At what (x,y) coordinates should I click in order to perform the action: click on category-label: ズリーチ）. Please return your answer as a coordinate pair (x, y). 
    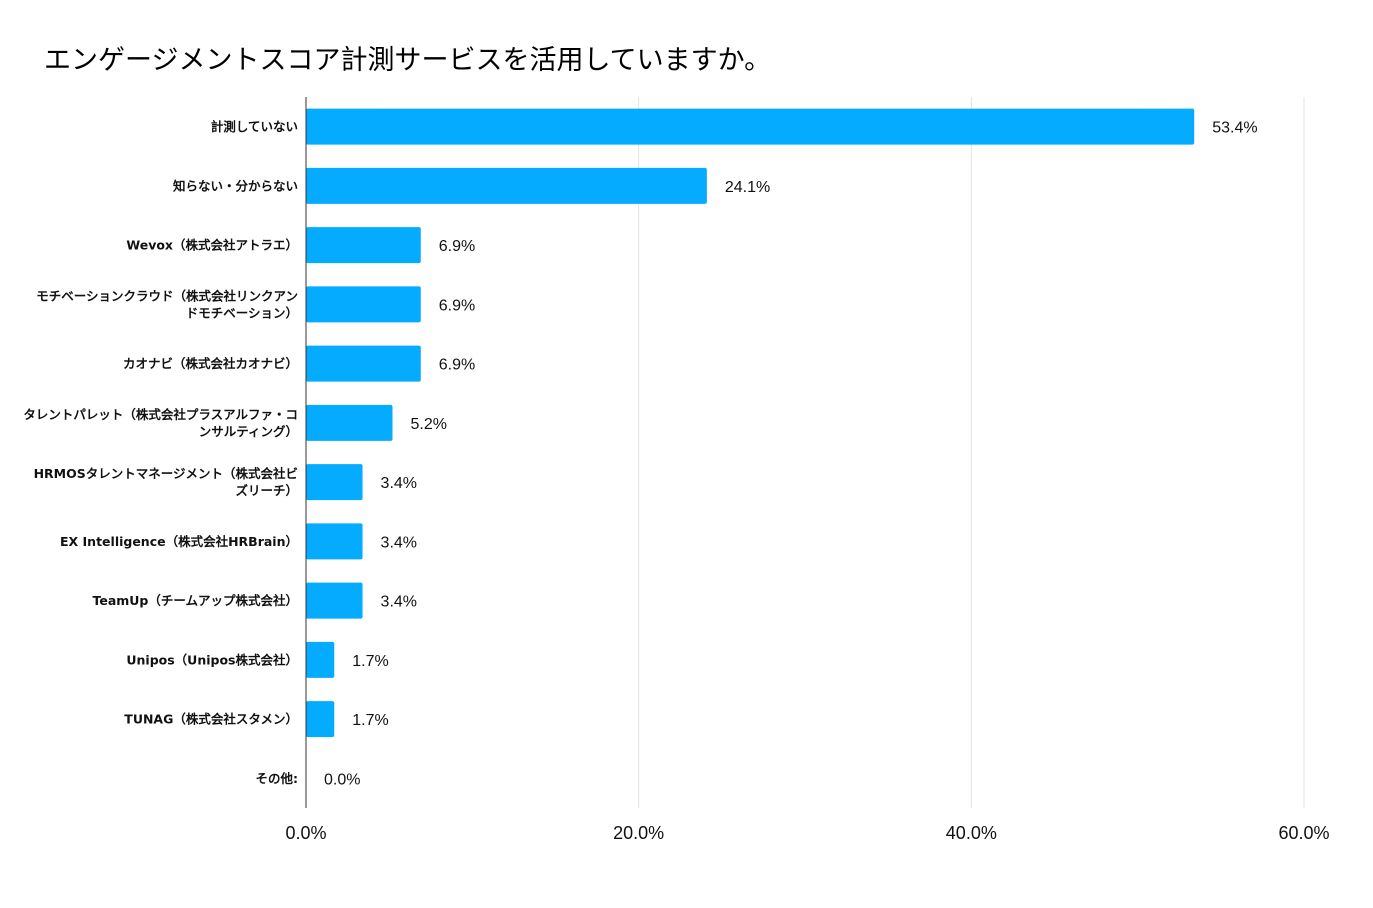
    Looking at the image, I should click on (266, 490).